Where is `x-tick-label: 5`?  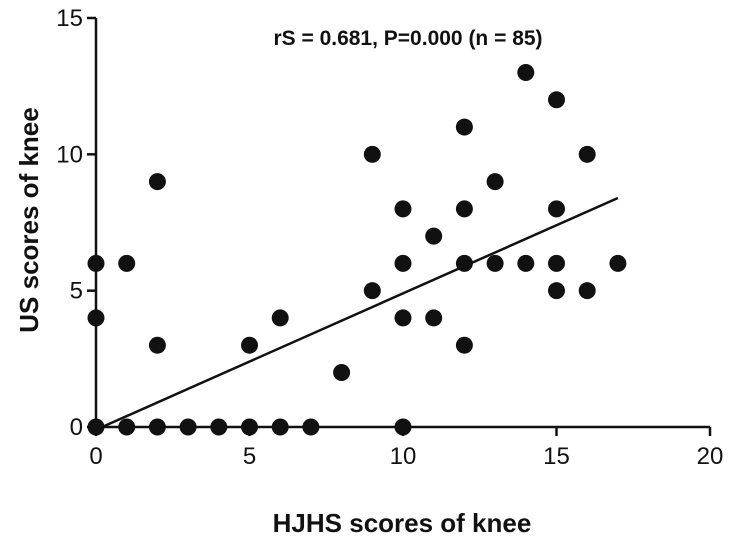 x-tick-label: 5 is located at coordinates (249, 456).